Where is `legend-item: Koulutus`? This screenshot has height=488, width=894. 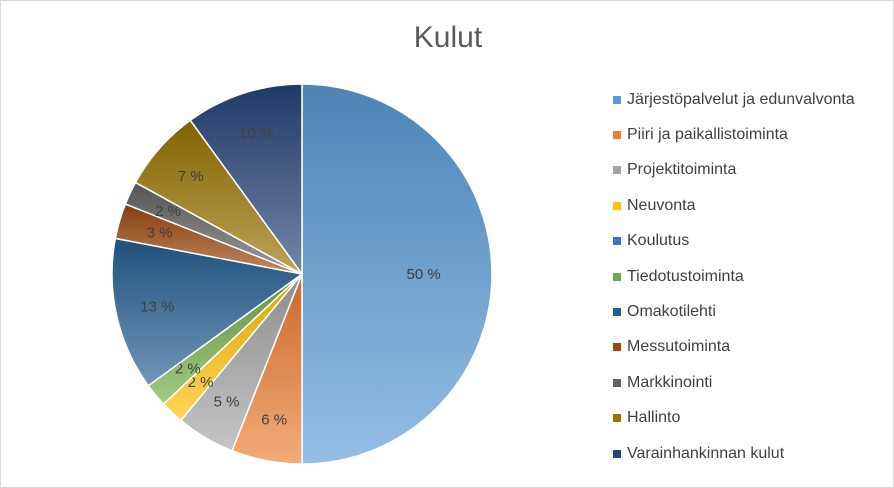 legend-item: Koulutus is located at coordinates (744, 241).